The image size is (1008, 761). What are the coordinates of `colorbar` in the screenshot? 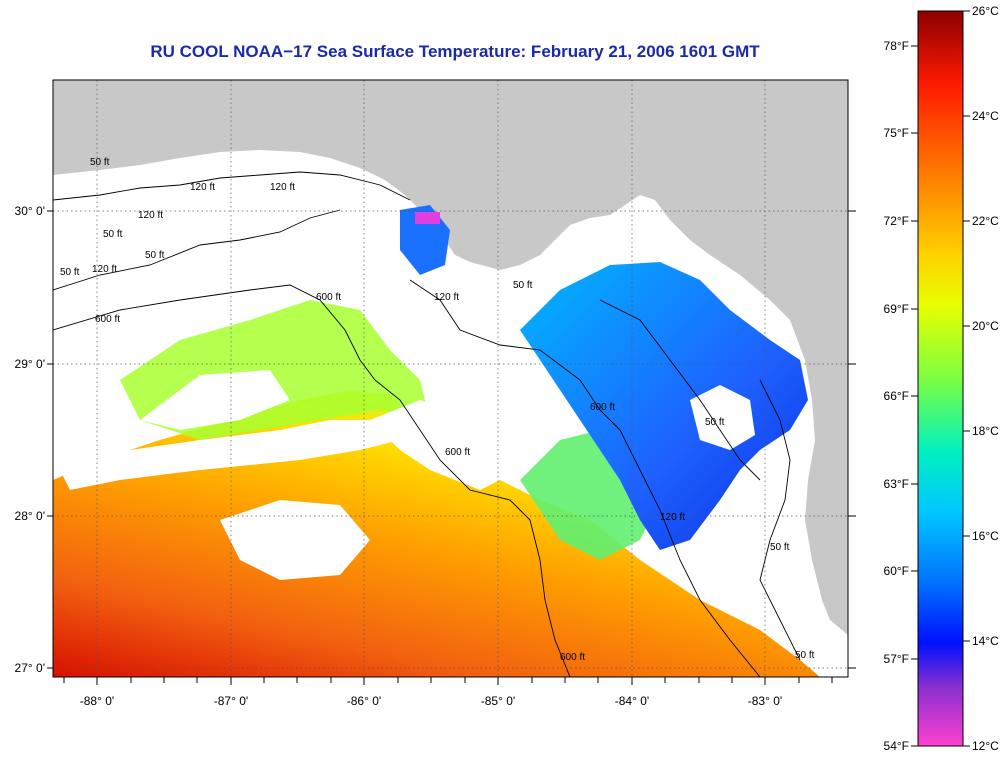 It's located at (940, 378).